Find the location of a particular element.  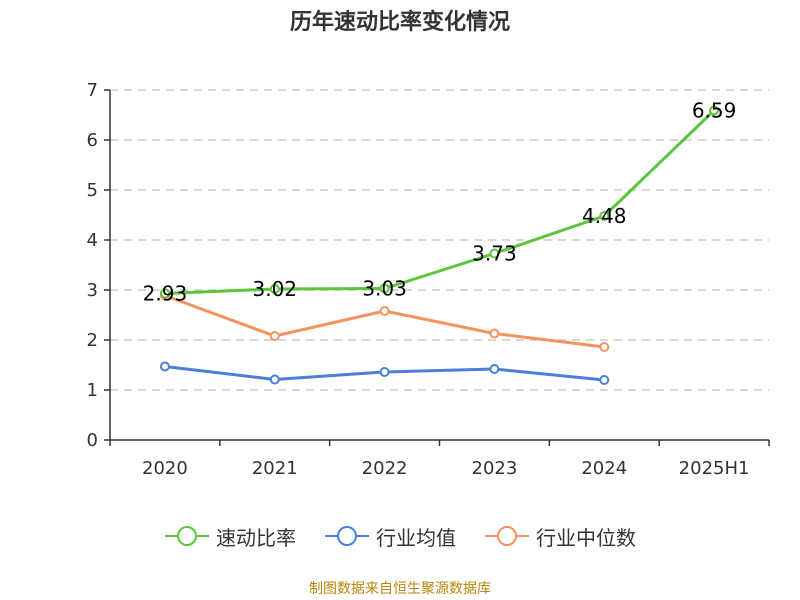

x-tick-label: 2022 is located at coordinates (385, 468).